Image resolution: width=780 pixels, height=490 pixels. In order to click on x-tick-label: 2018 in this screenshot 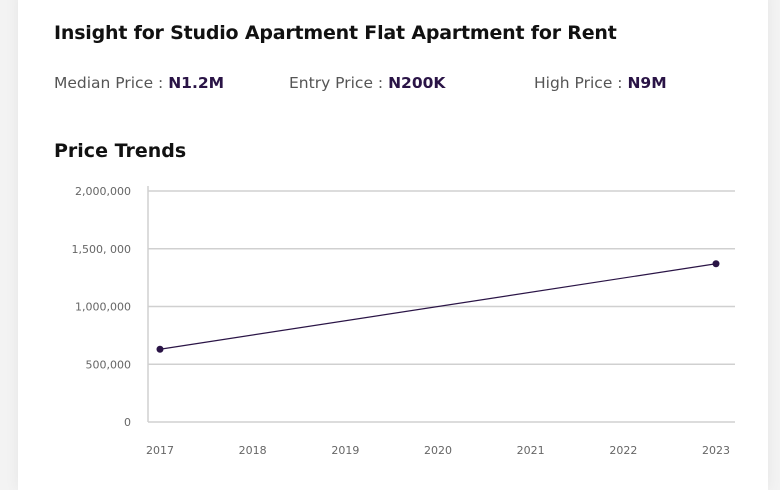, I will do `click(253, 450)`.